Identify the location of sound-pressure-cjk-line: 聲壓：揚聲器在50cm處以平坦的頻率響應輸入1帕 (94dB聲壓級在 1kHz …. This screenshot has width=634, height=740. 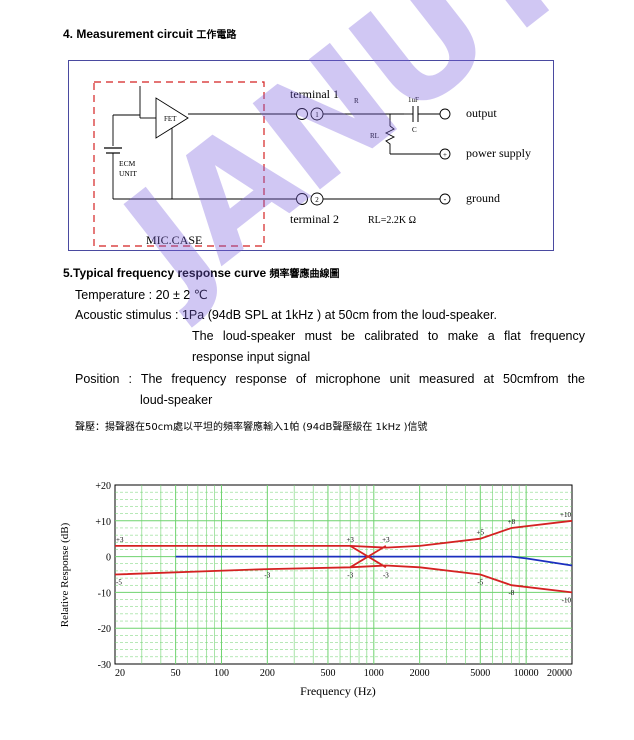
(251, 427).